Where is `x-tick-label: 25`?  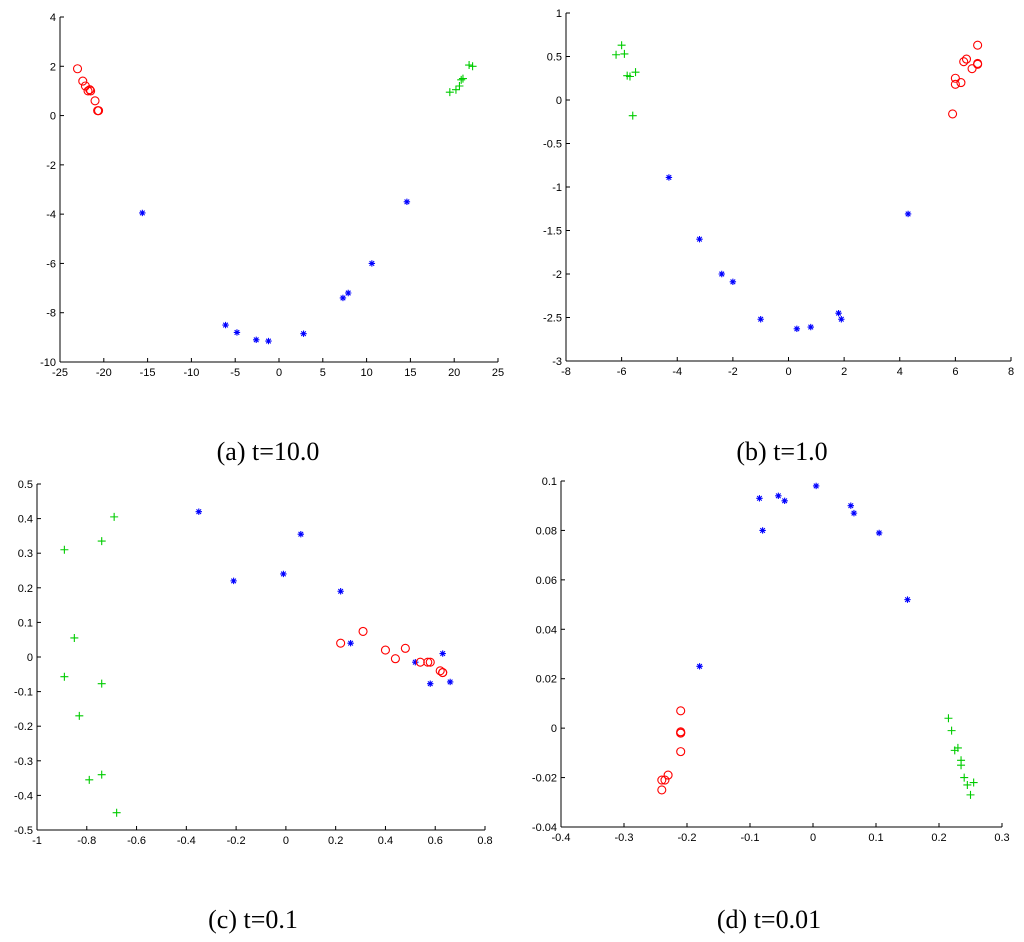 x-tick-label: 25 is located at coordinates (498, 373).